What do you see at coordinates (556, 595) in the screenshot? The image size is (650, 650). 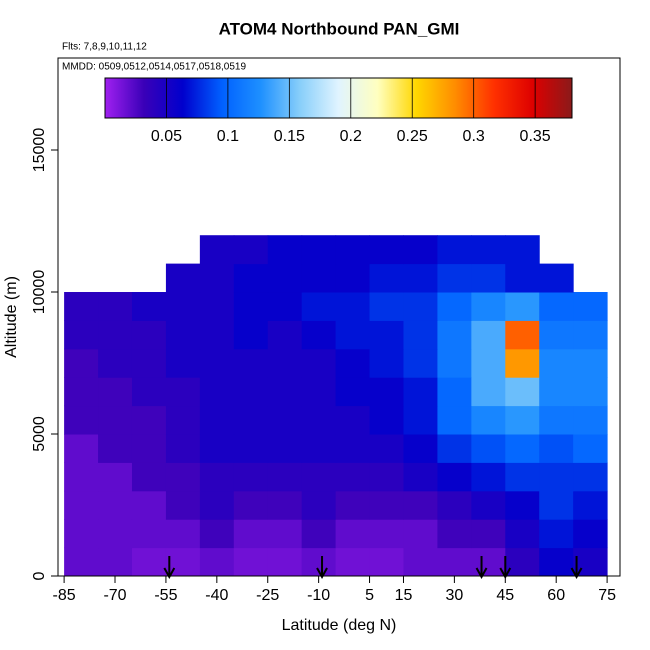 I see `x-tick-label: 60` at bounding box center [556, 595].